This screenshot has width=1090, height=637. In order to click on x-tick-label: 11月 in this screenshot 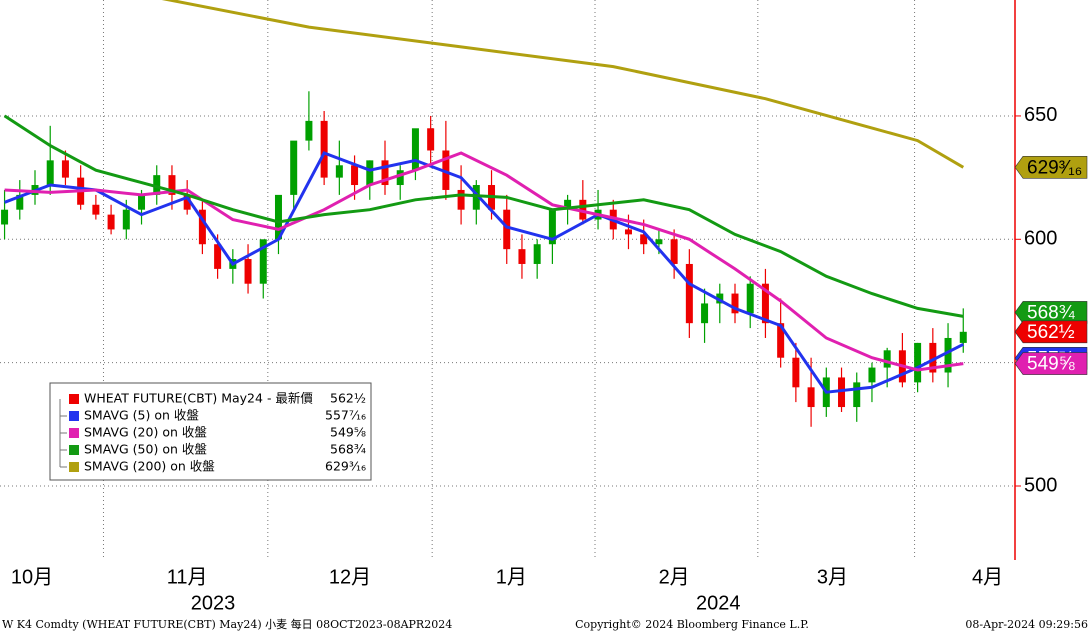, I will do `click(187, 577)`.